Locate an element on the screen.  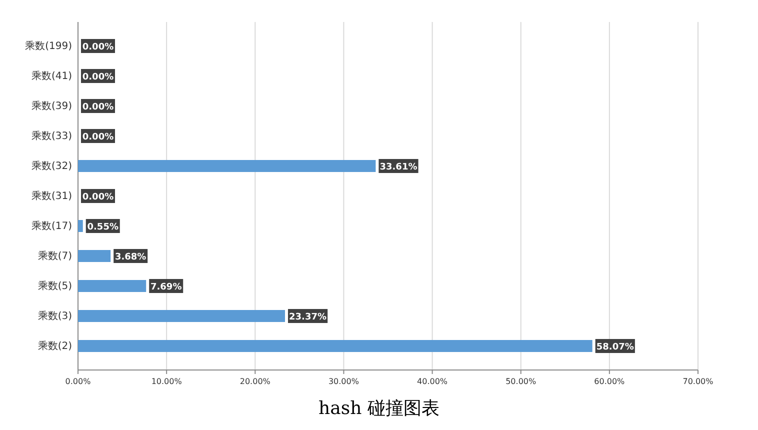
data-label: 33.61% is located at coordinates (399, 167).